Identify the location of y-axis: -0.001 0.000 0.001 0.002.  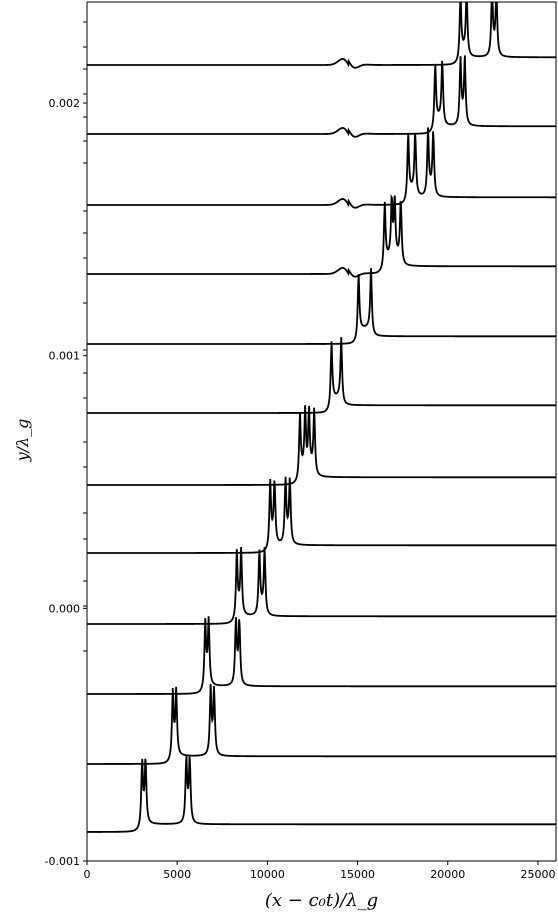
(66, 444).